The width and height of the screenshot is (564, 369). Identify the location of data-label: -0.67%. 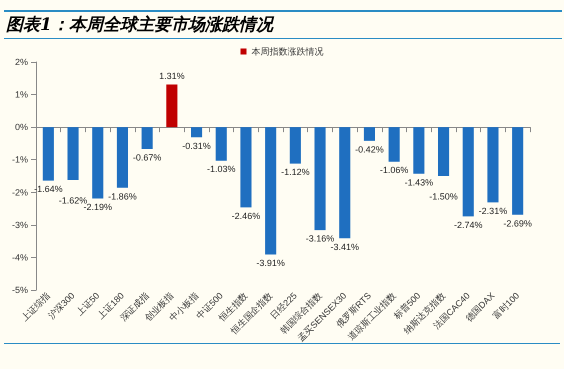
(147, 157).